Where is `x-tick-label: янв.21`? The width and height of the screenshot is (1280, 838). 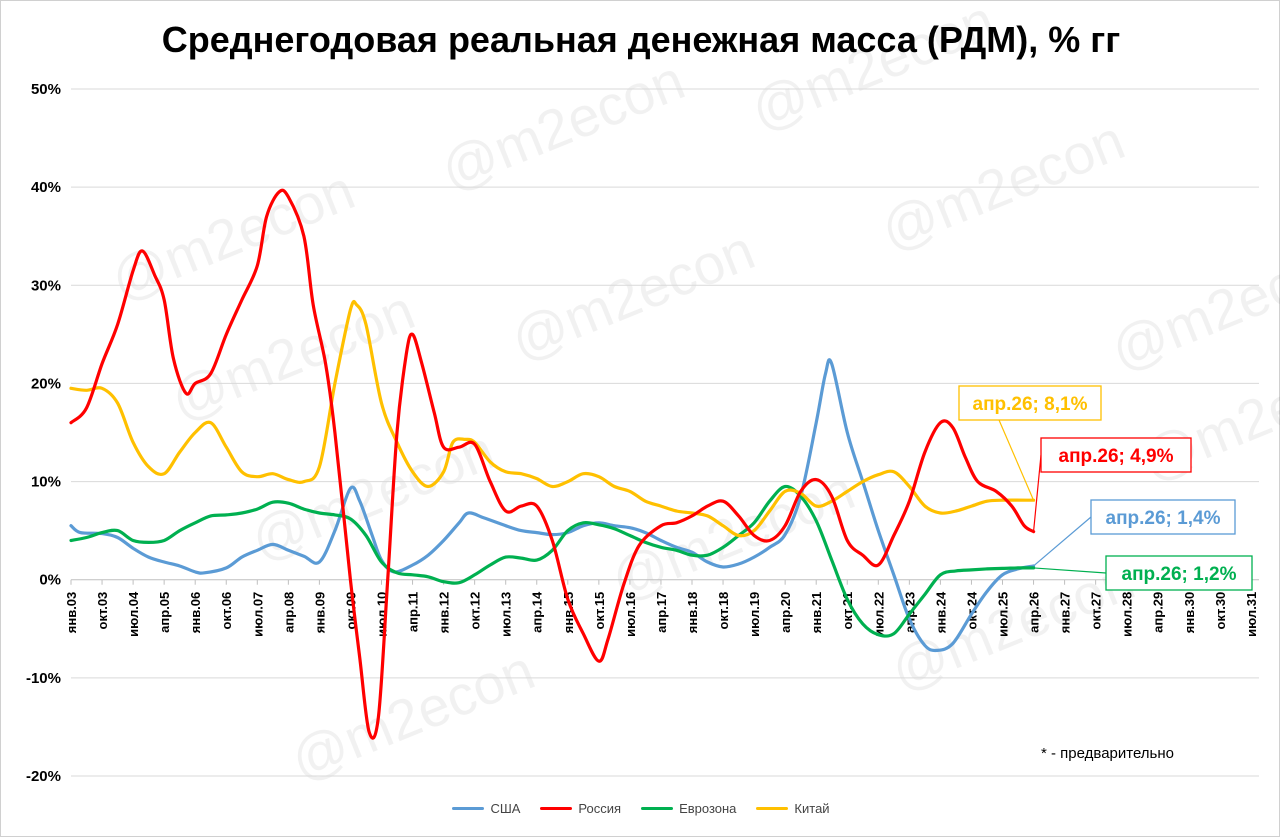
x-tick-label: янв.21 is located at coordinates (816, 613).